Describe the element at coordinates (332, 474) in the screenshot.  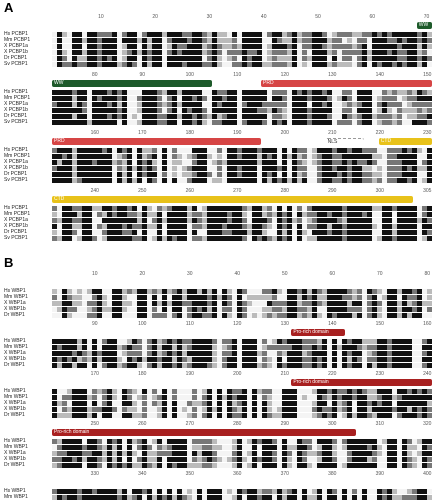
I see `ruler-number: 380` at that location.